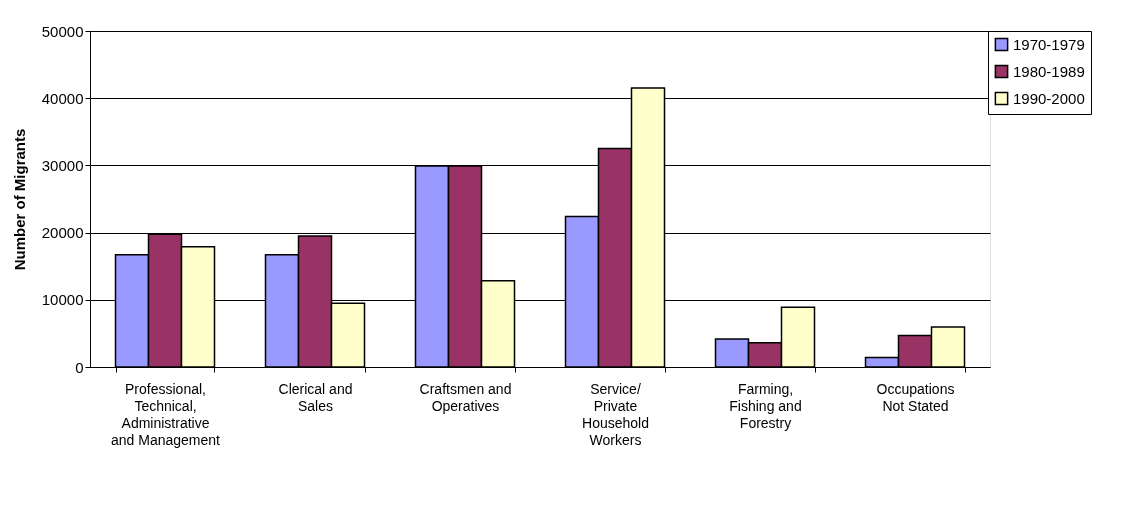 This screenshot has height=531, width=1133. What do you see at coordinates (79, 367) in the screenshot?
I see `y-tick-label: 0` at bounding box center [79, 367].